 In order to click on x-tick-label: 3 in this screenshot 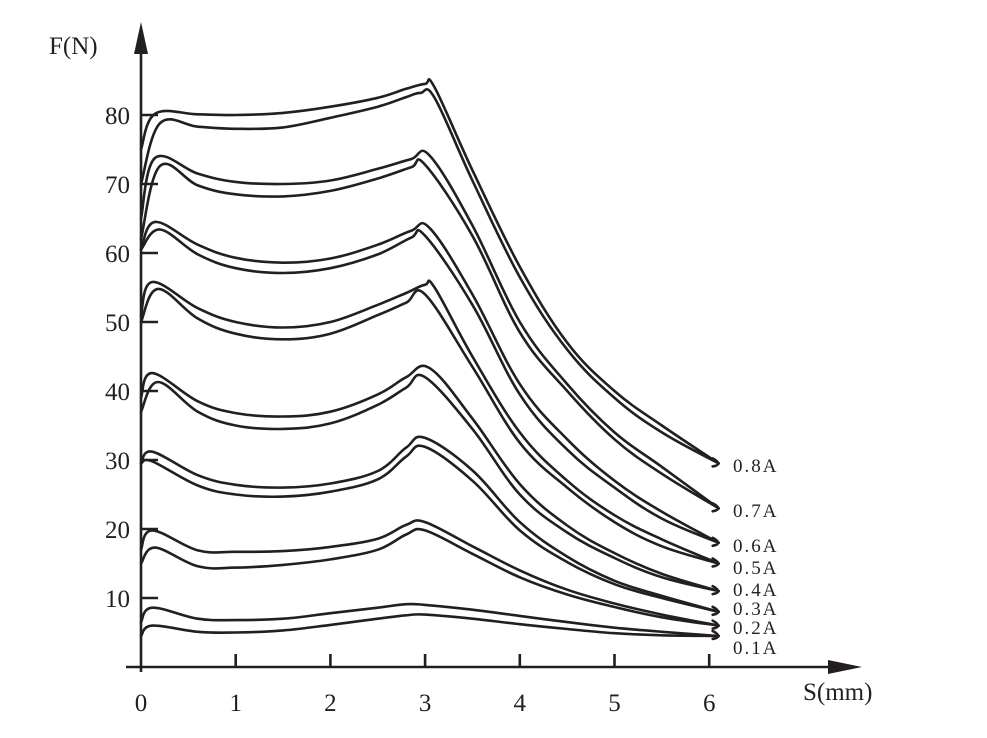, I will do `click(425, 703)`.